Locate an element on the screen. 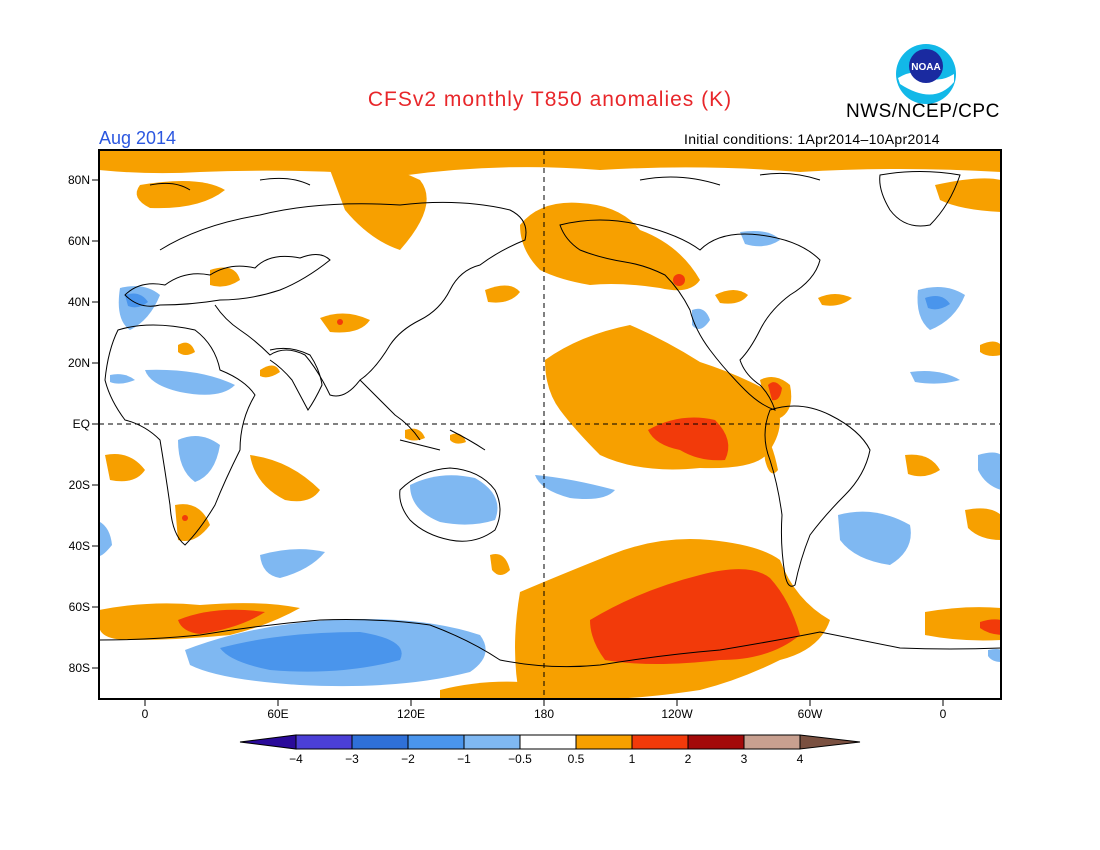 Image resolution: width=1100 pixels, height=850 pixels. coastline-south-america is located at coordinates (817, 496).